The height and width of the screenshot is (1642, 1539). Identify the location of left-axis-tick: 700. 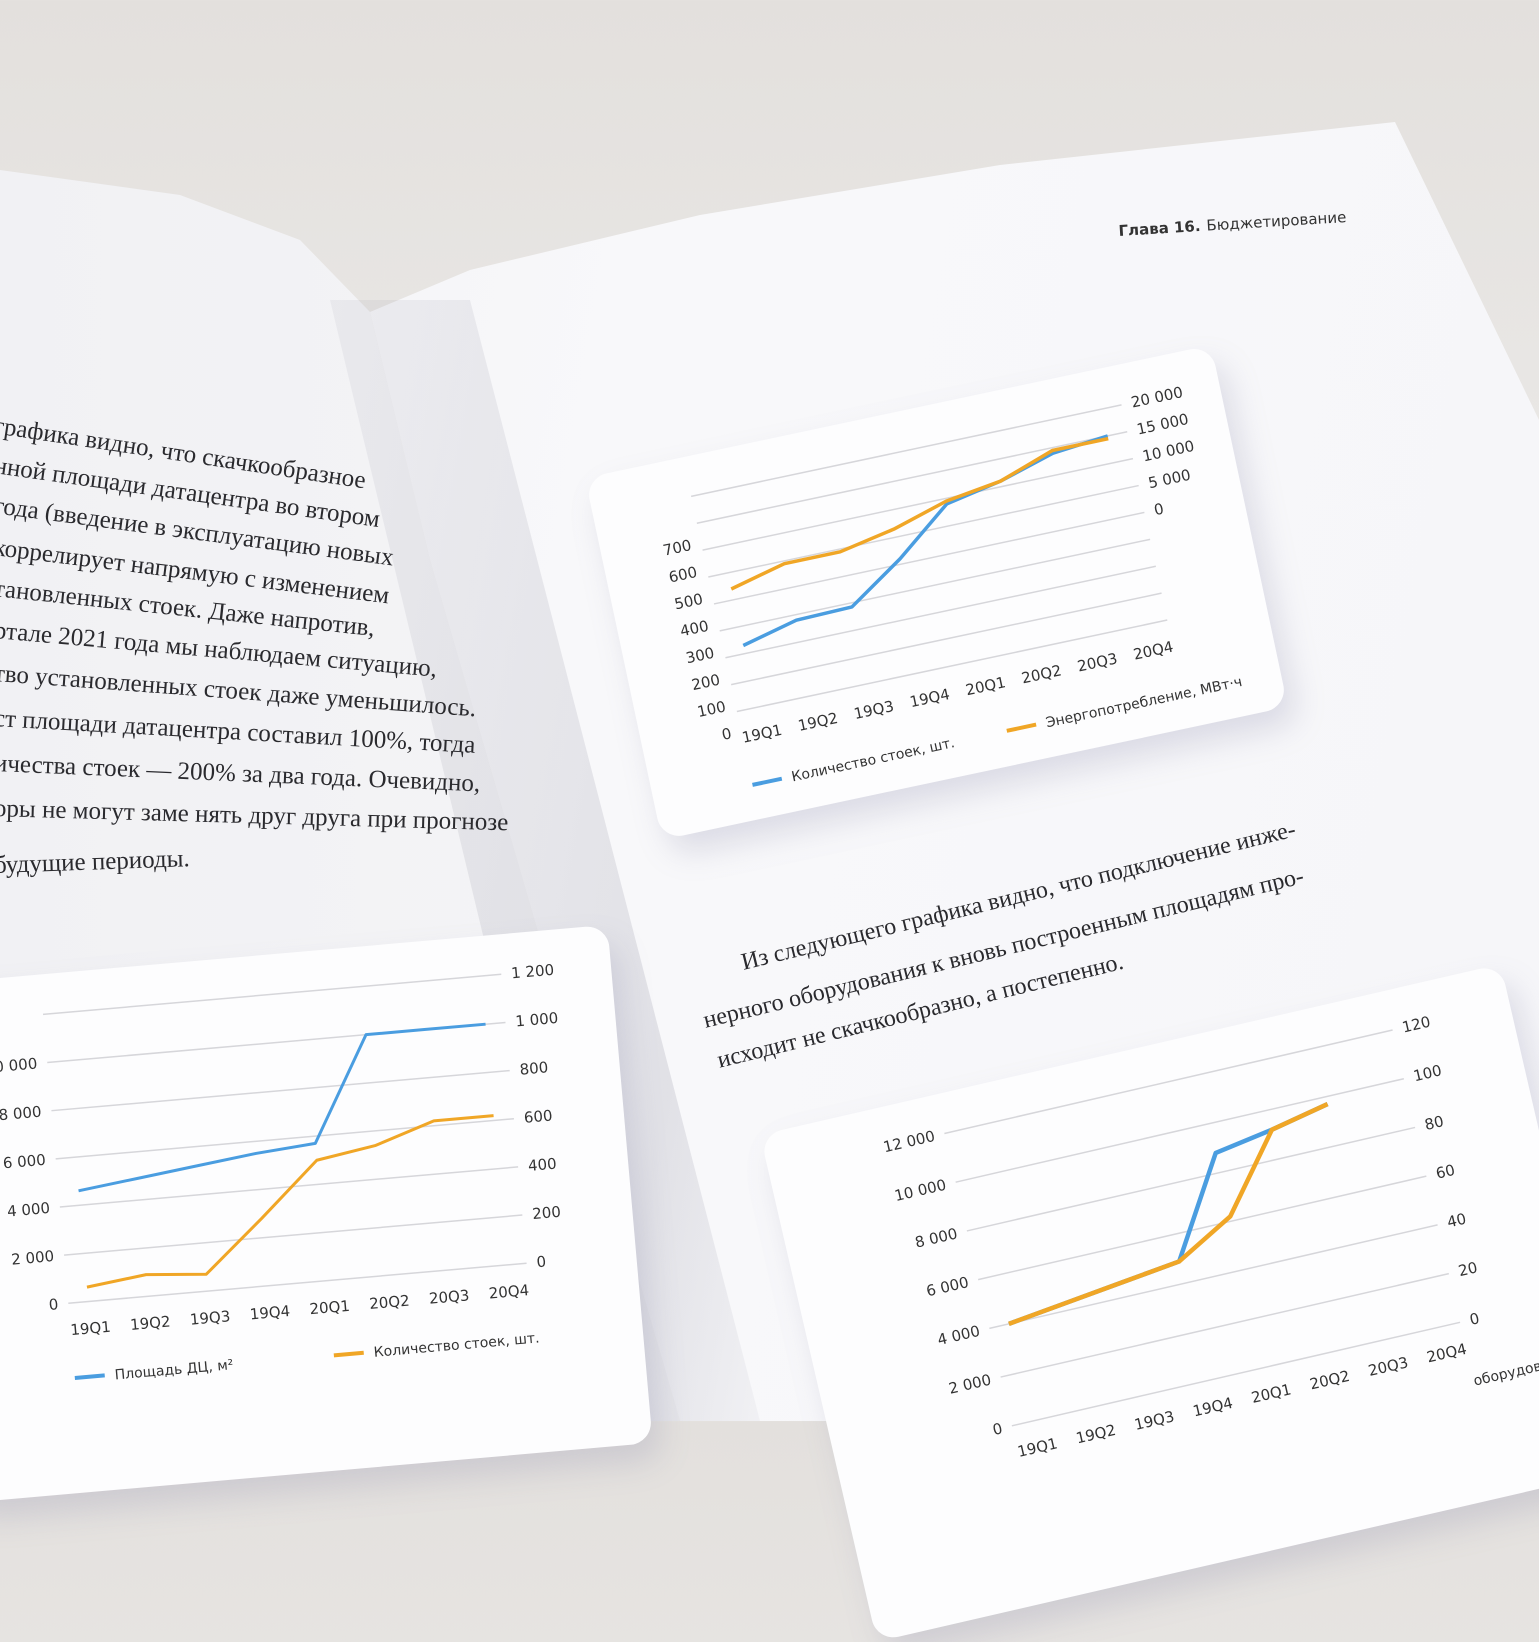
(677, 548).